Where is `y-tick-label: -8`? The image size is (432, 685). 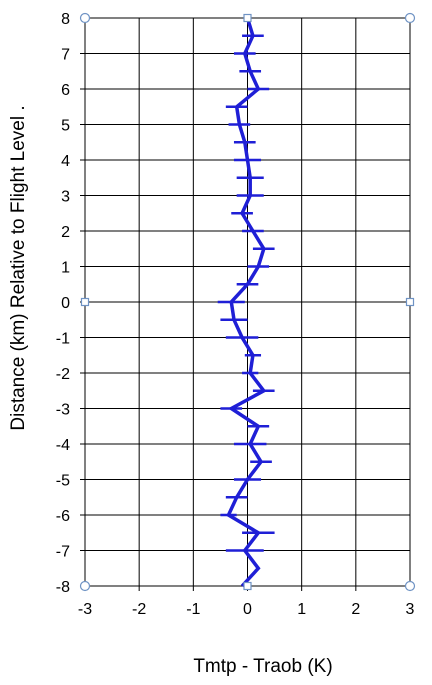 y-tick-label: -8 is located at coordinates (63, 587).